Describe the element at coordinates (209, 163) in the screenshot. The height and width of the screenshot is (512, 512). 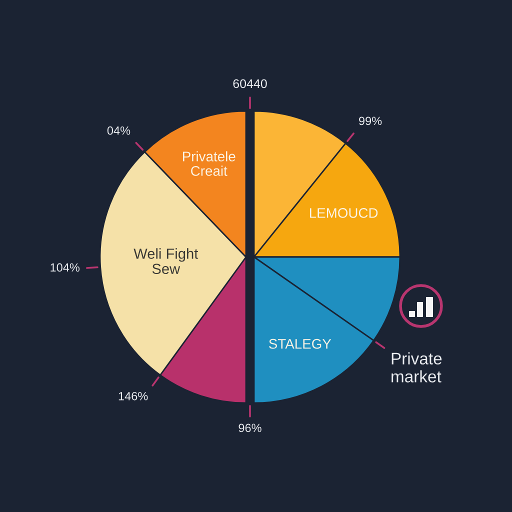
I see `slice-label: Privatele Creait` at that location.